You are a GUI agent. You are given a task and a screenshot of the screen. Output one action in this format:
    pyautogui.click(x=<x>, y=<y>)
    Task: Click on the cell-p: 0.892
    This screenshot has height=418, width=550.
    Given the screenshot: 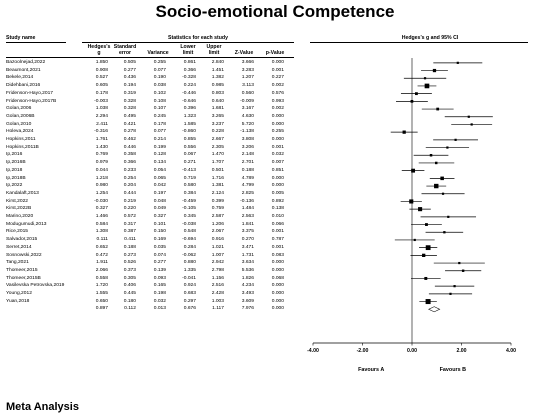 What is the action you would take?
    pyautogui.click(x=277, y=201)
    